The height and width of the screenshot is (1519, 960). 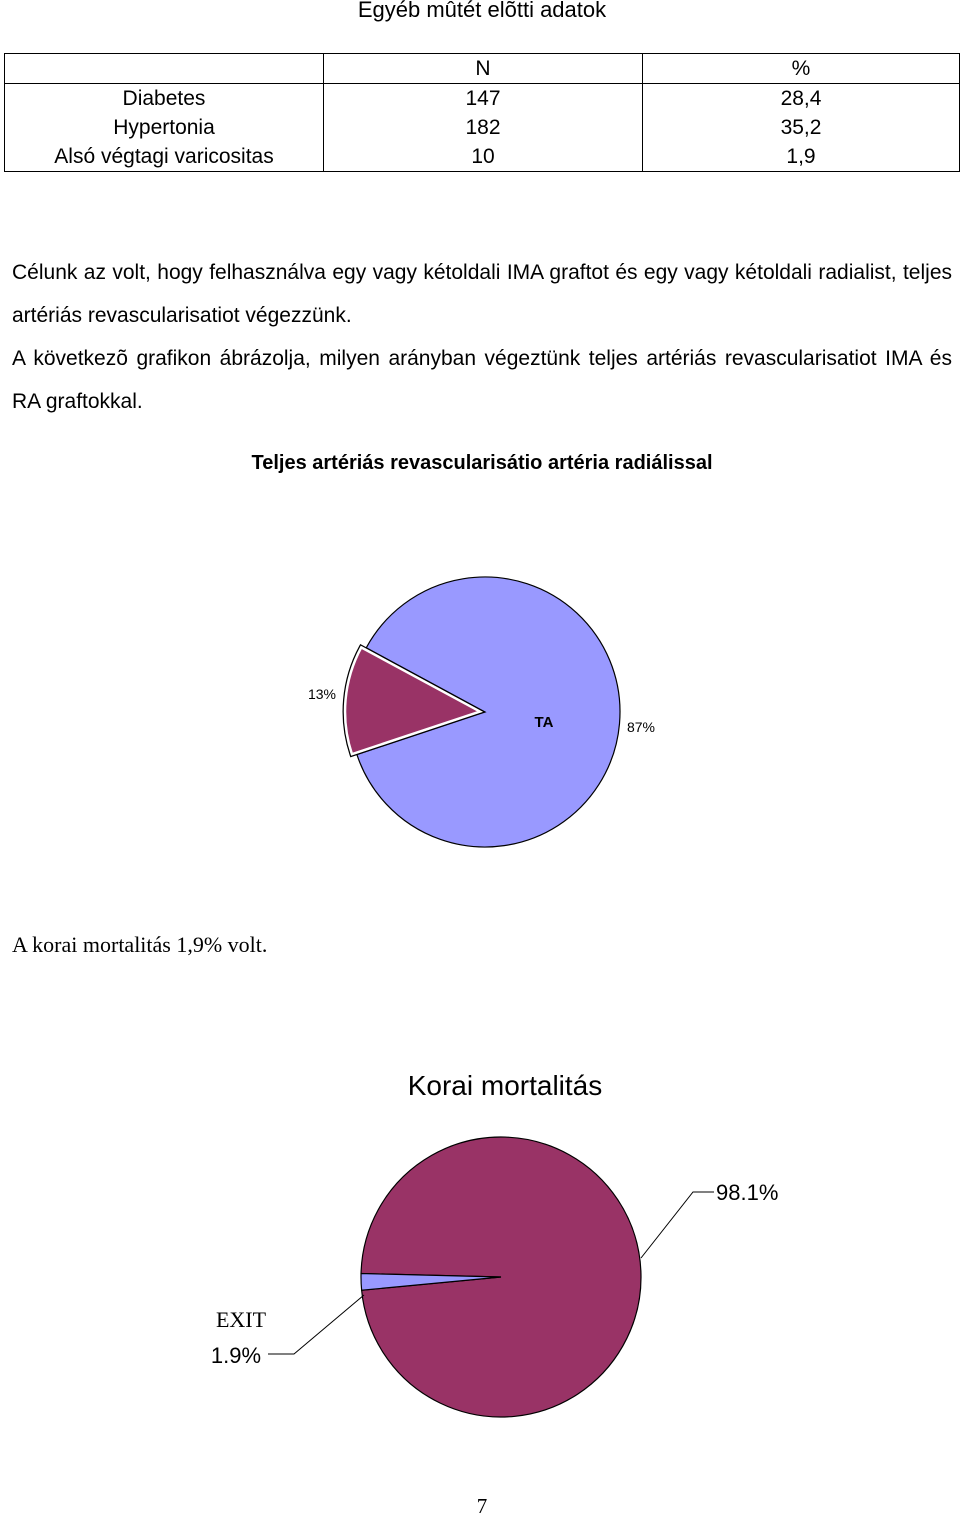 What do you see at coordinates (413, 700) in the screenshot?
I see `chart1-slice-small` at bounding box center [413, 700].